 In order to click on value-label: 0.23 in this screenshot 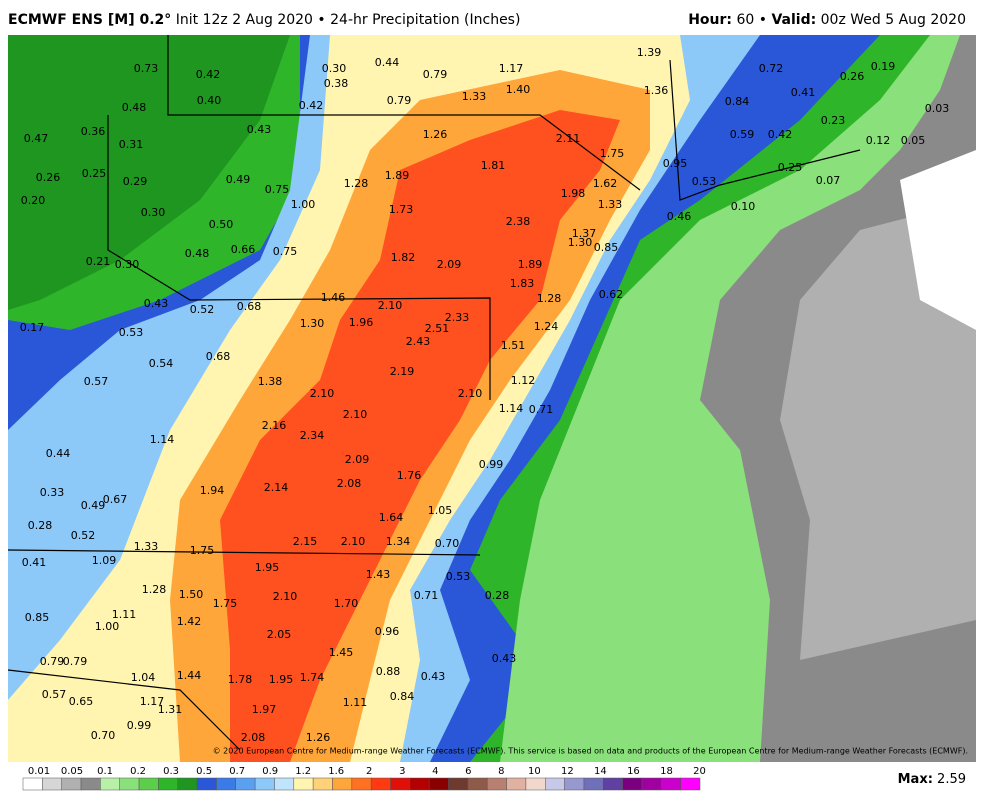, I will do `click(833, 120)`.